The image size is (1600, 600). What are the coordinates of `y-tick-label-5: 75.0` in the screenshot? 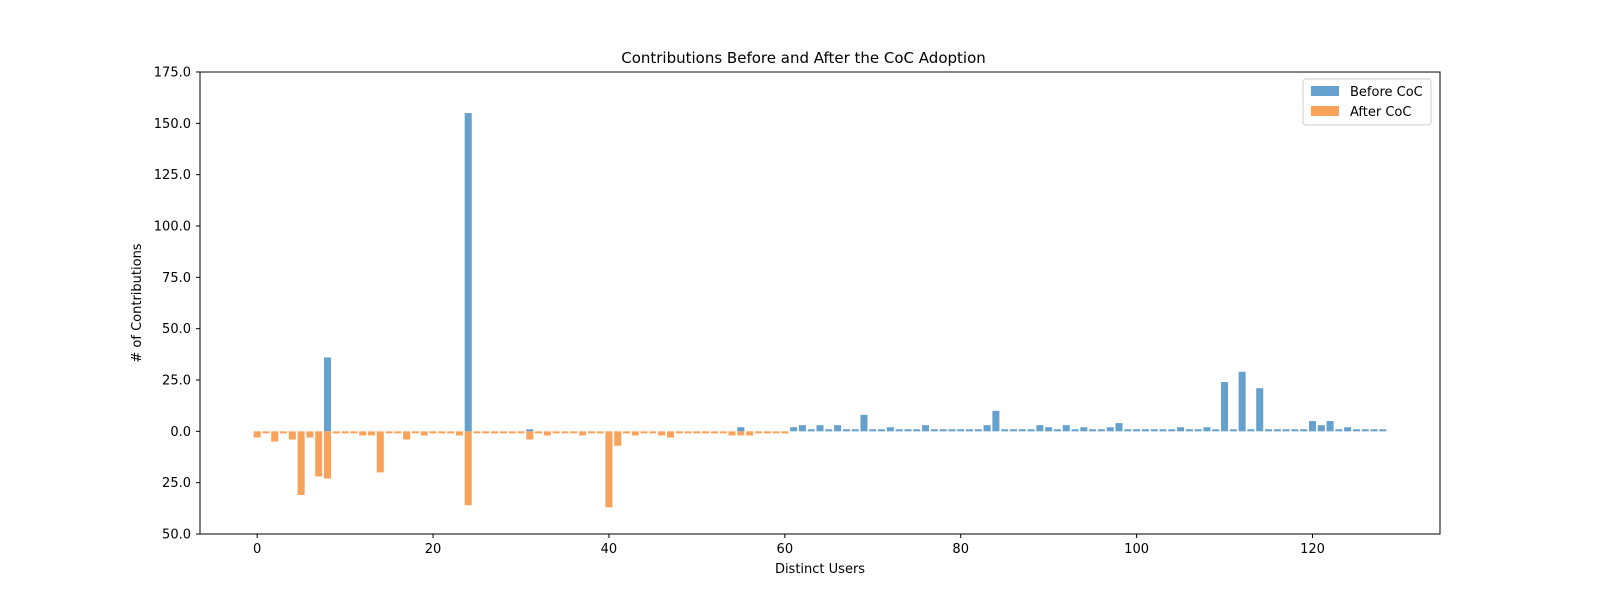 It's located at (176, 278).